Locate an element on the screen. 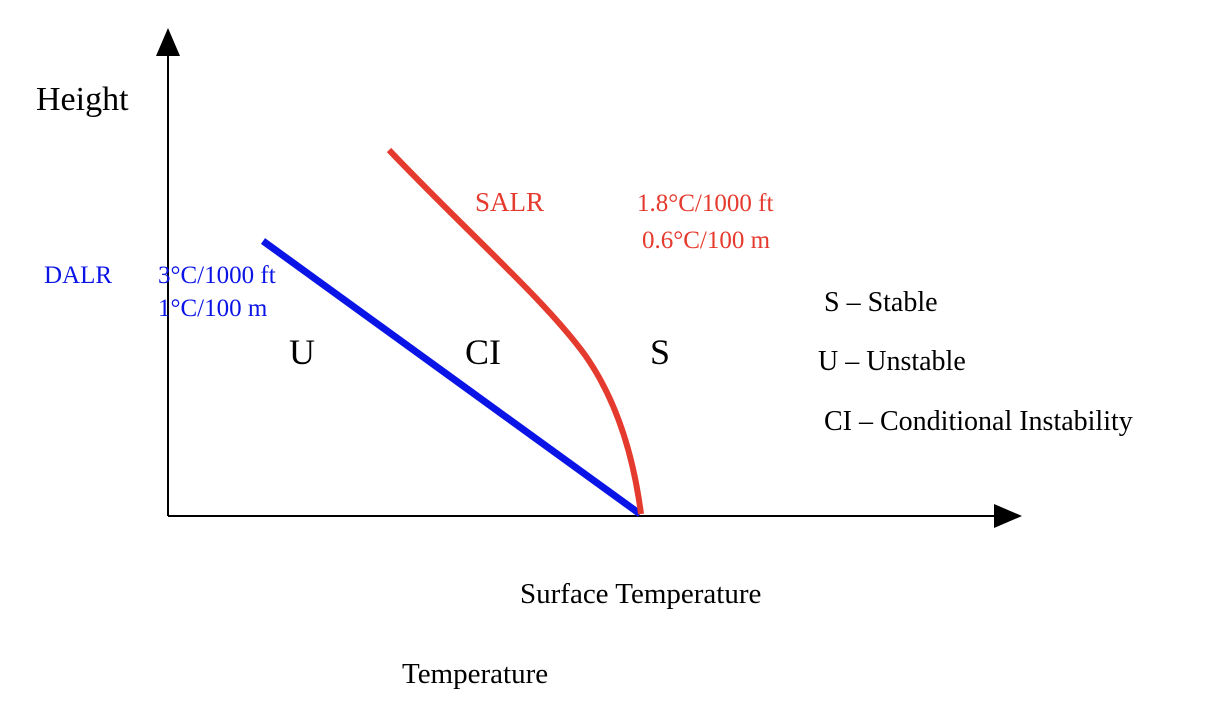  x-axis-label: Surface Temperature is located at coordinates (640, 594).